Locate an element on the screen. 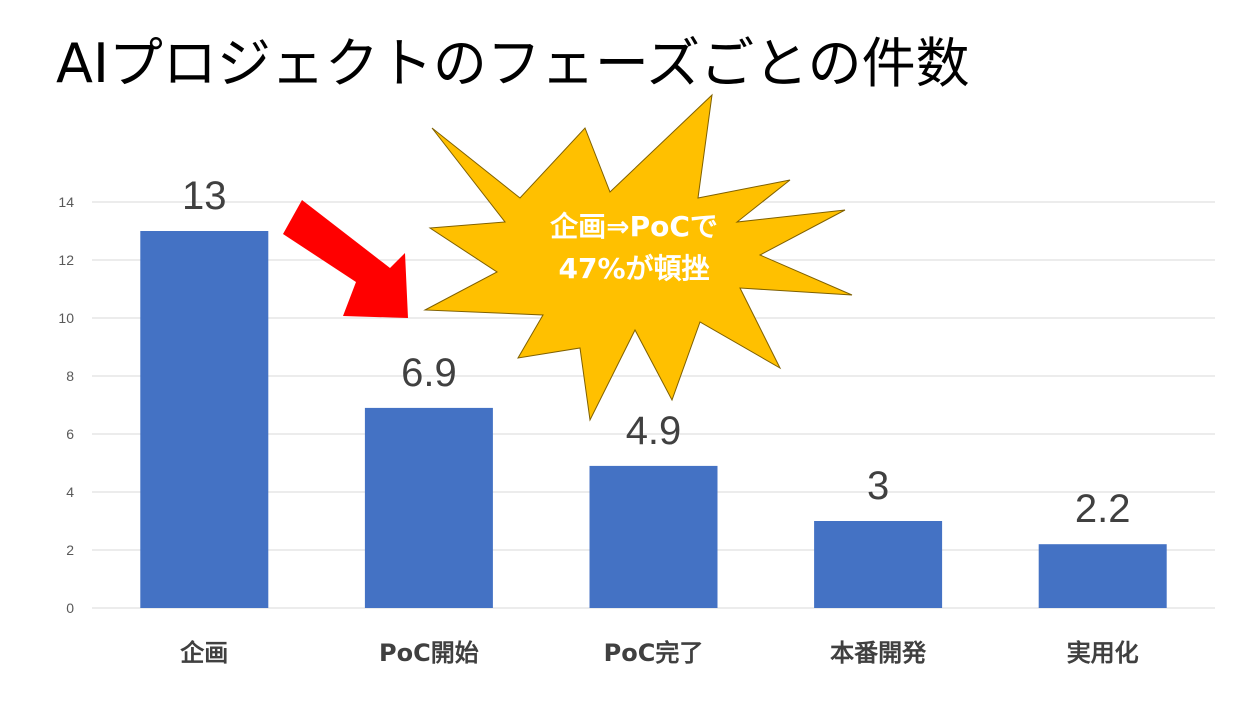  data-label: 3 is located at coordinates (878, 486).